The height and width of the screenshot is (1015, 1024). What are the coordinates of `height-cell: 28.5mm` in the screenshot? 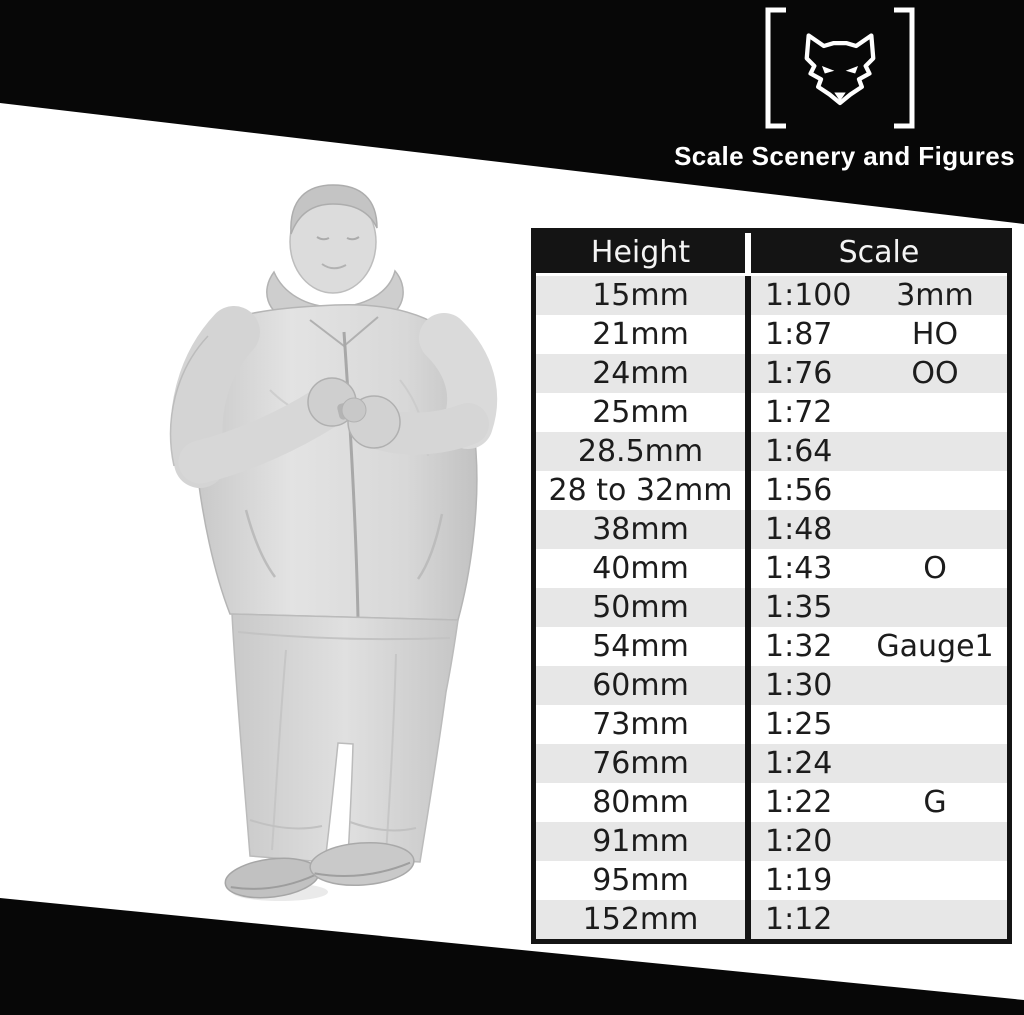 It's located at (640, 451).